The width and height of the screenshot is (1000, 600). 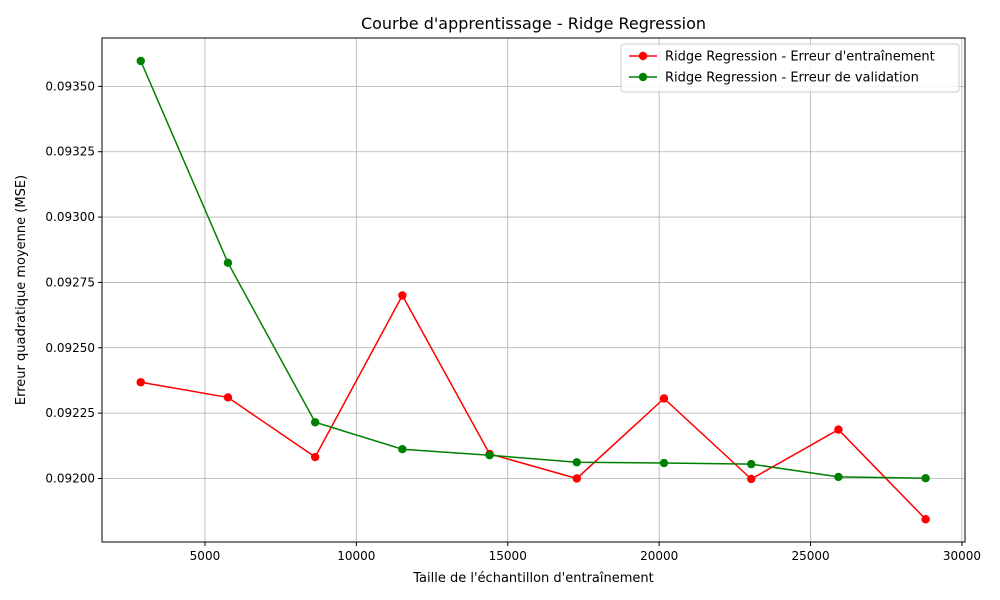 What do you see at coordinates (532, 578) in the screenshot?
I see `x-axis-label: Taille de l'échantillon d'entraînement` at bounding box center [532, 578].